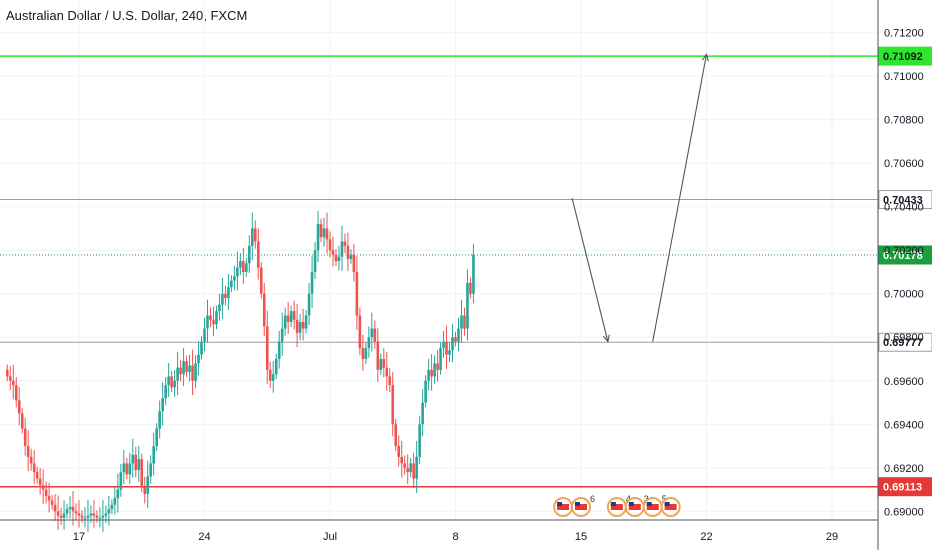 This screenshot has width=932, height=550. What do you see at coordinates (705, 57) in the screenshot?
I see `projection-arrowhead` at bounding box center [705, 57].